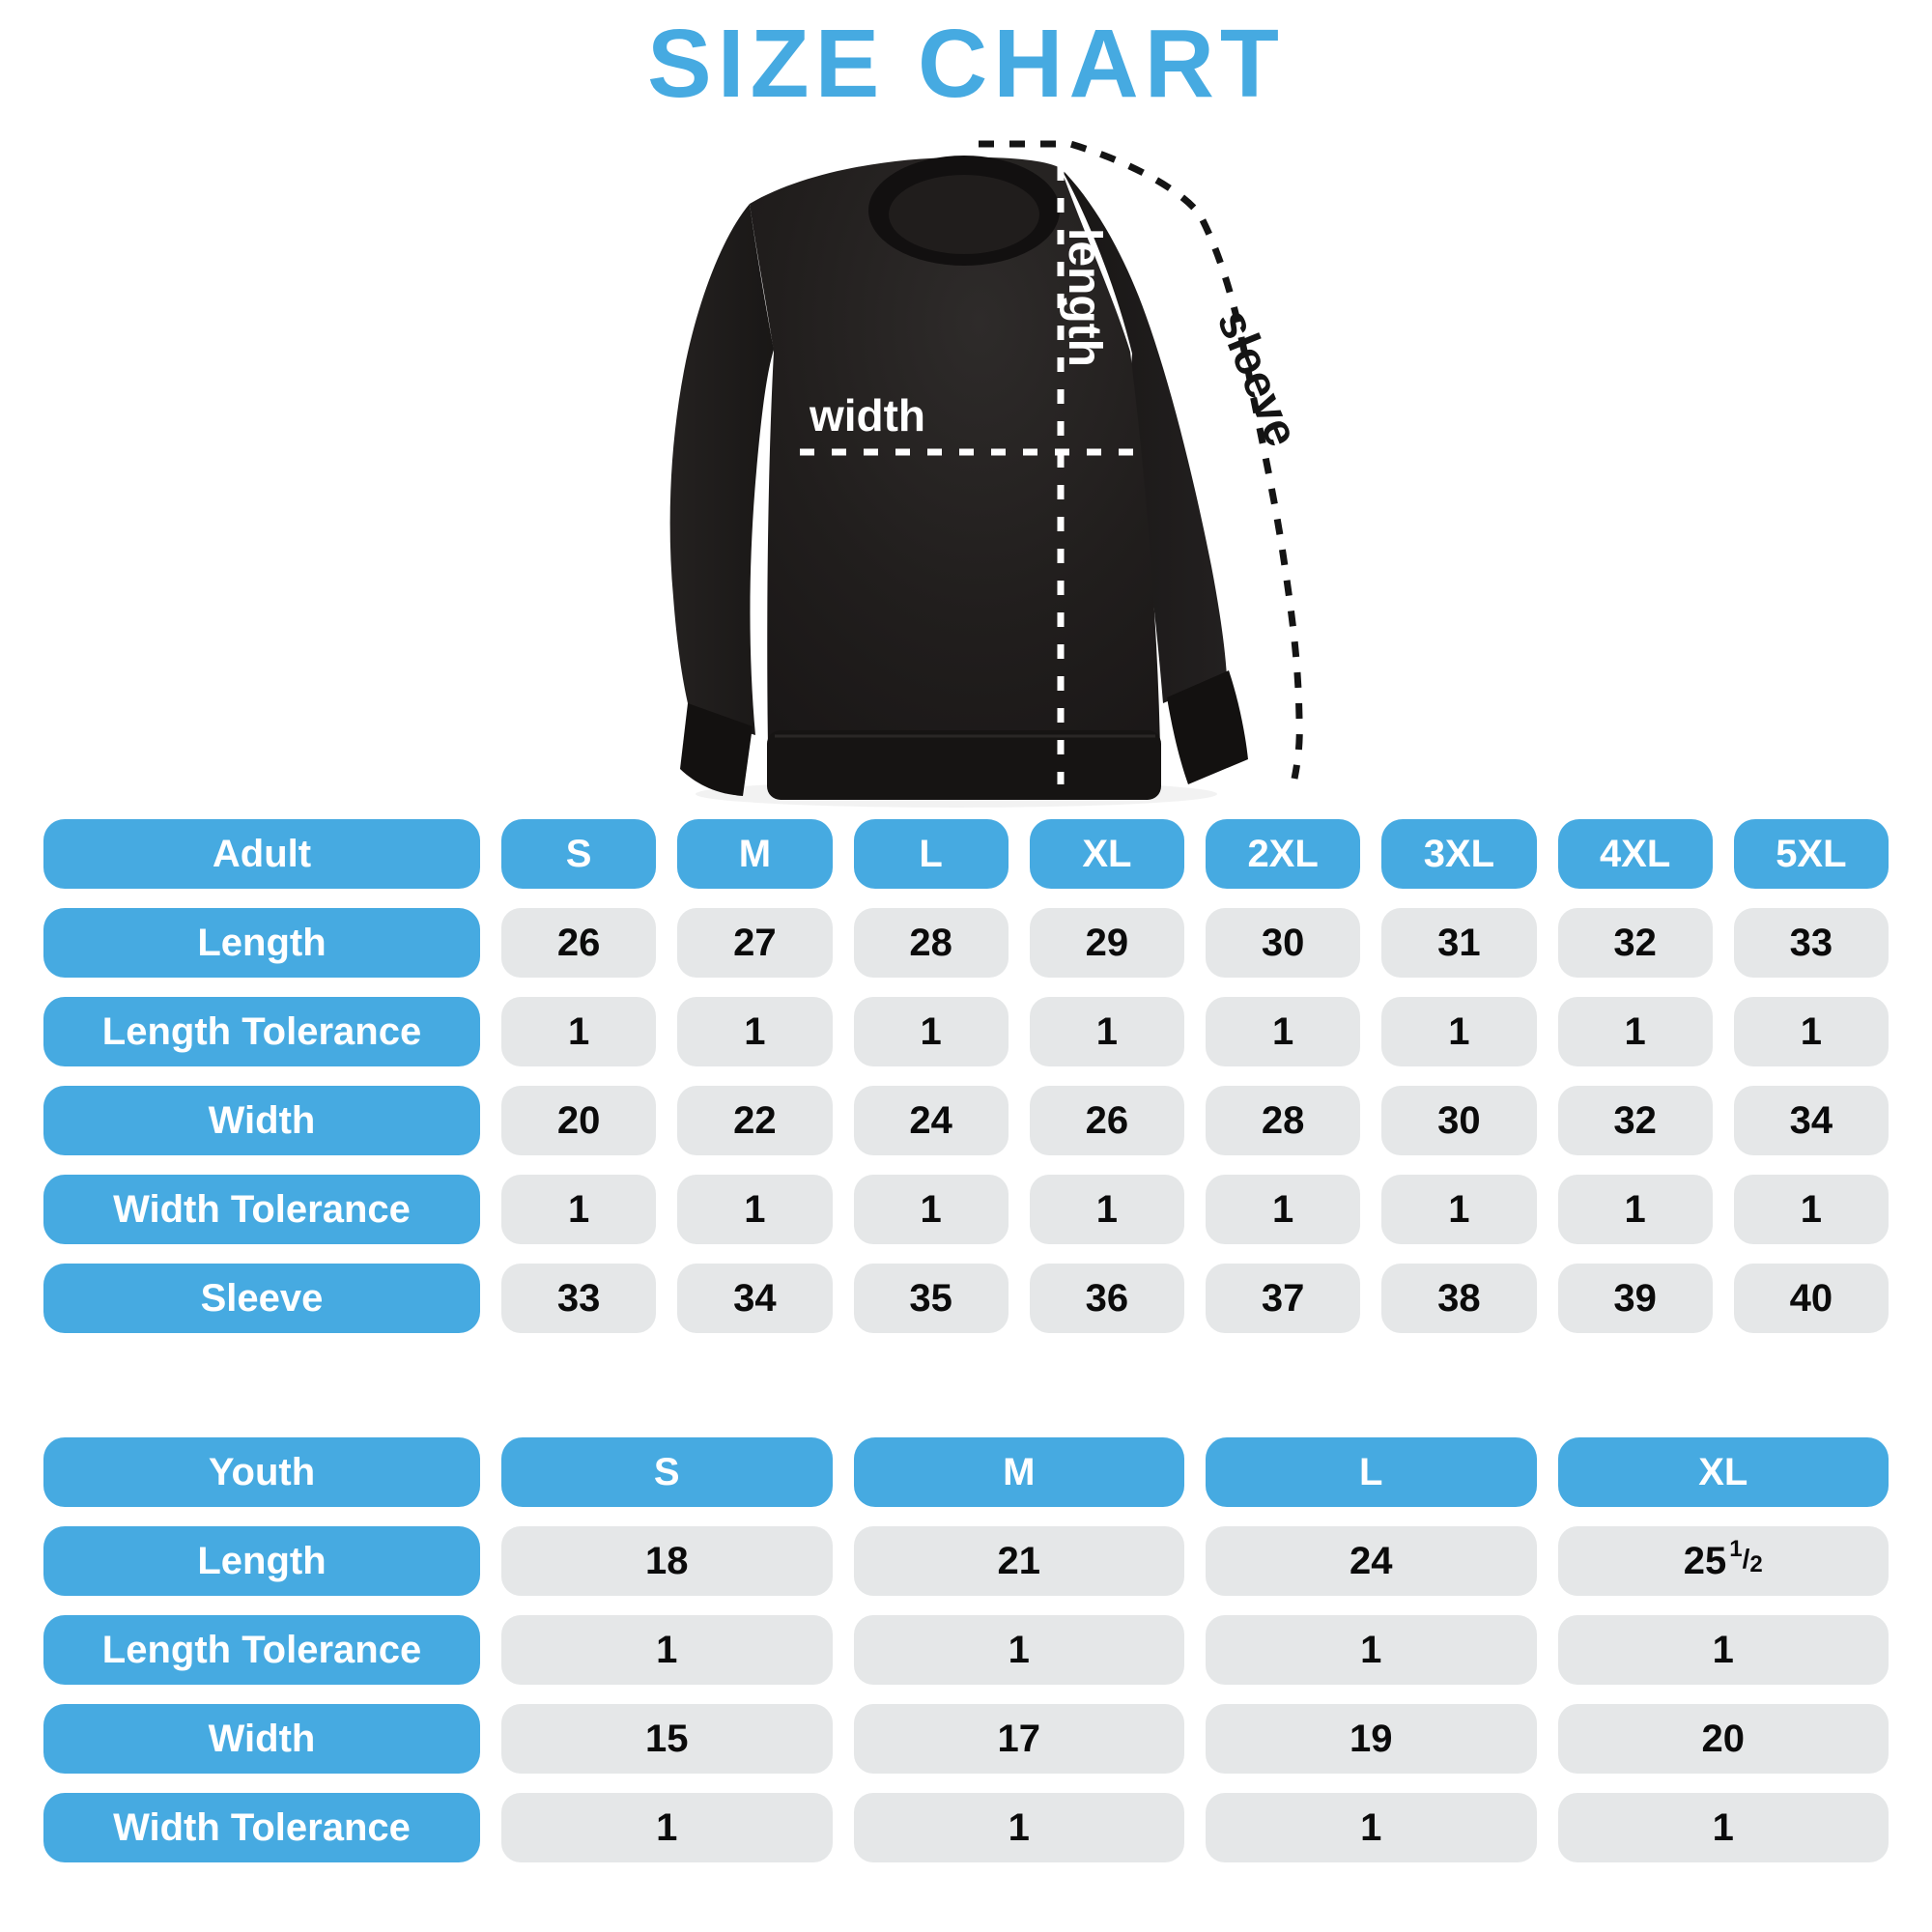  I want to click on size-cell: 21, so click(1018, 1561).